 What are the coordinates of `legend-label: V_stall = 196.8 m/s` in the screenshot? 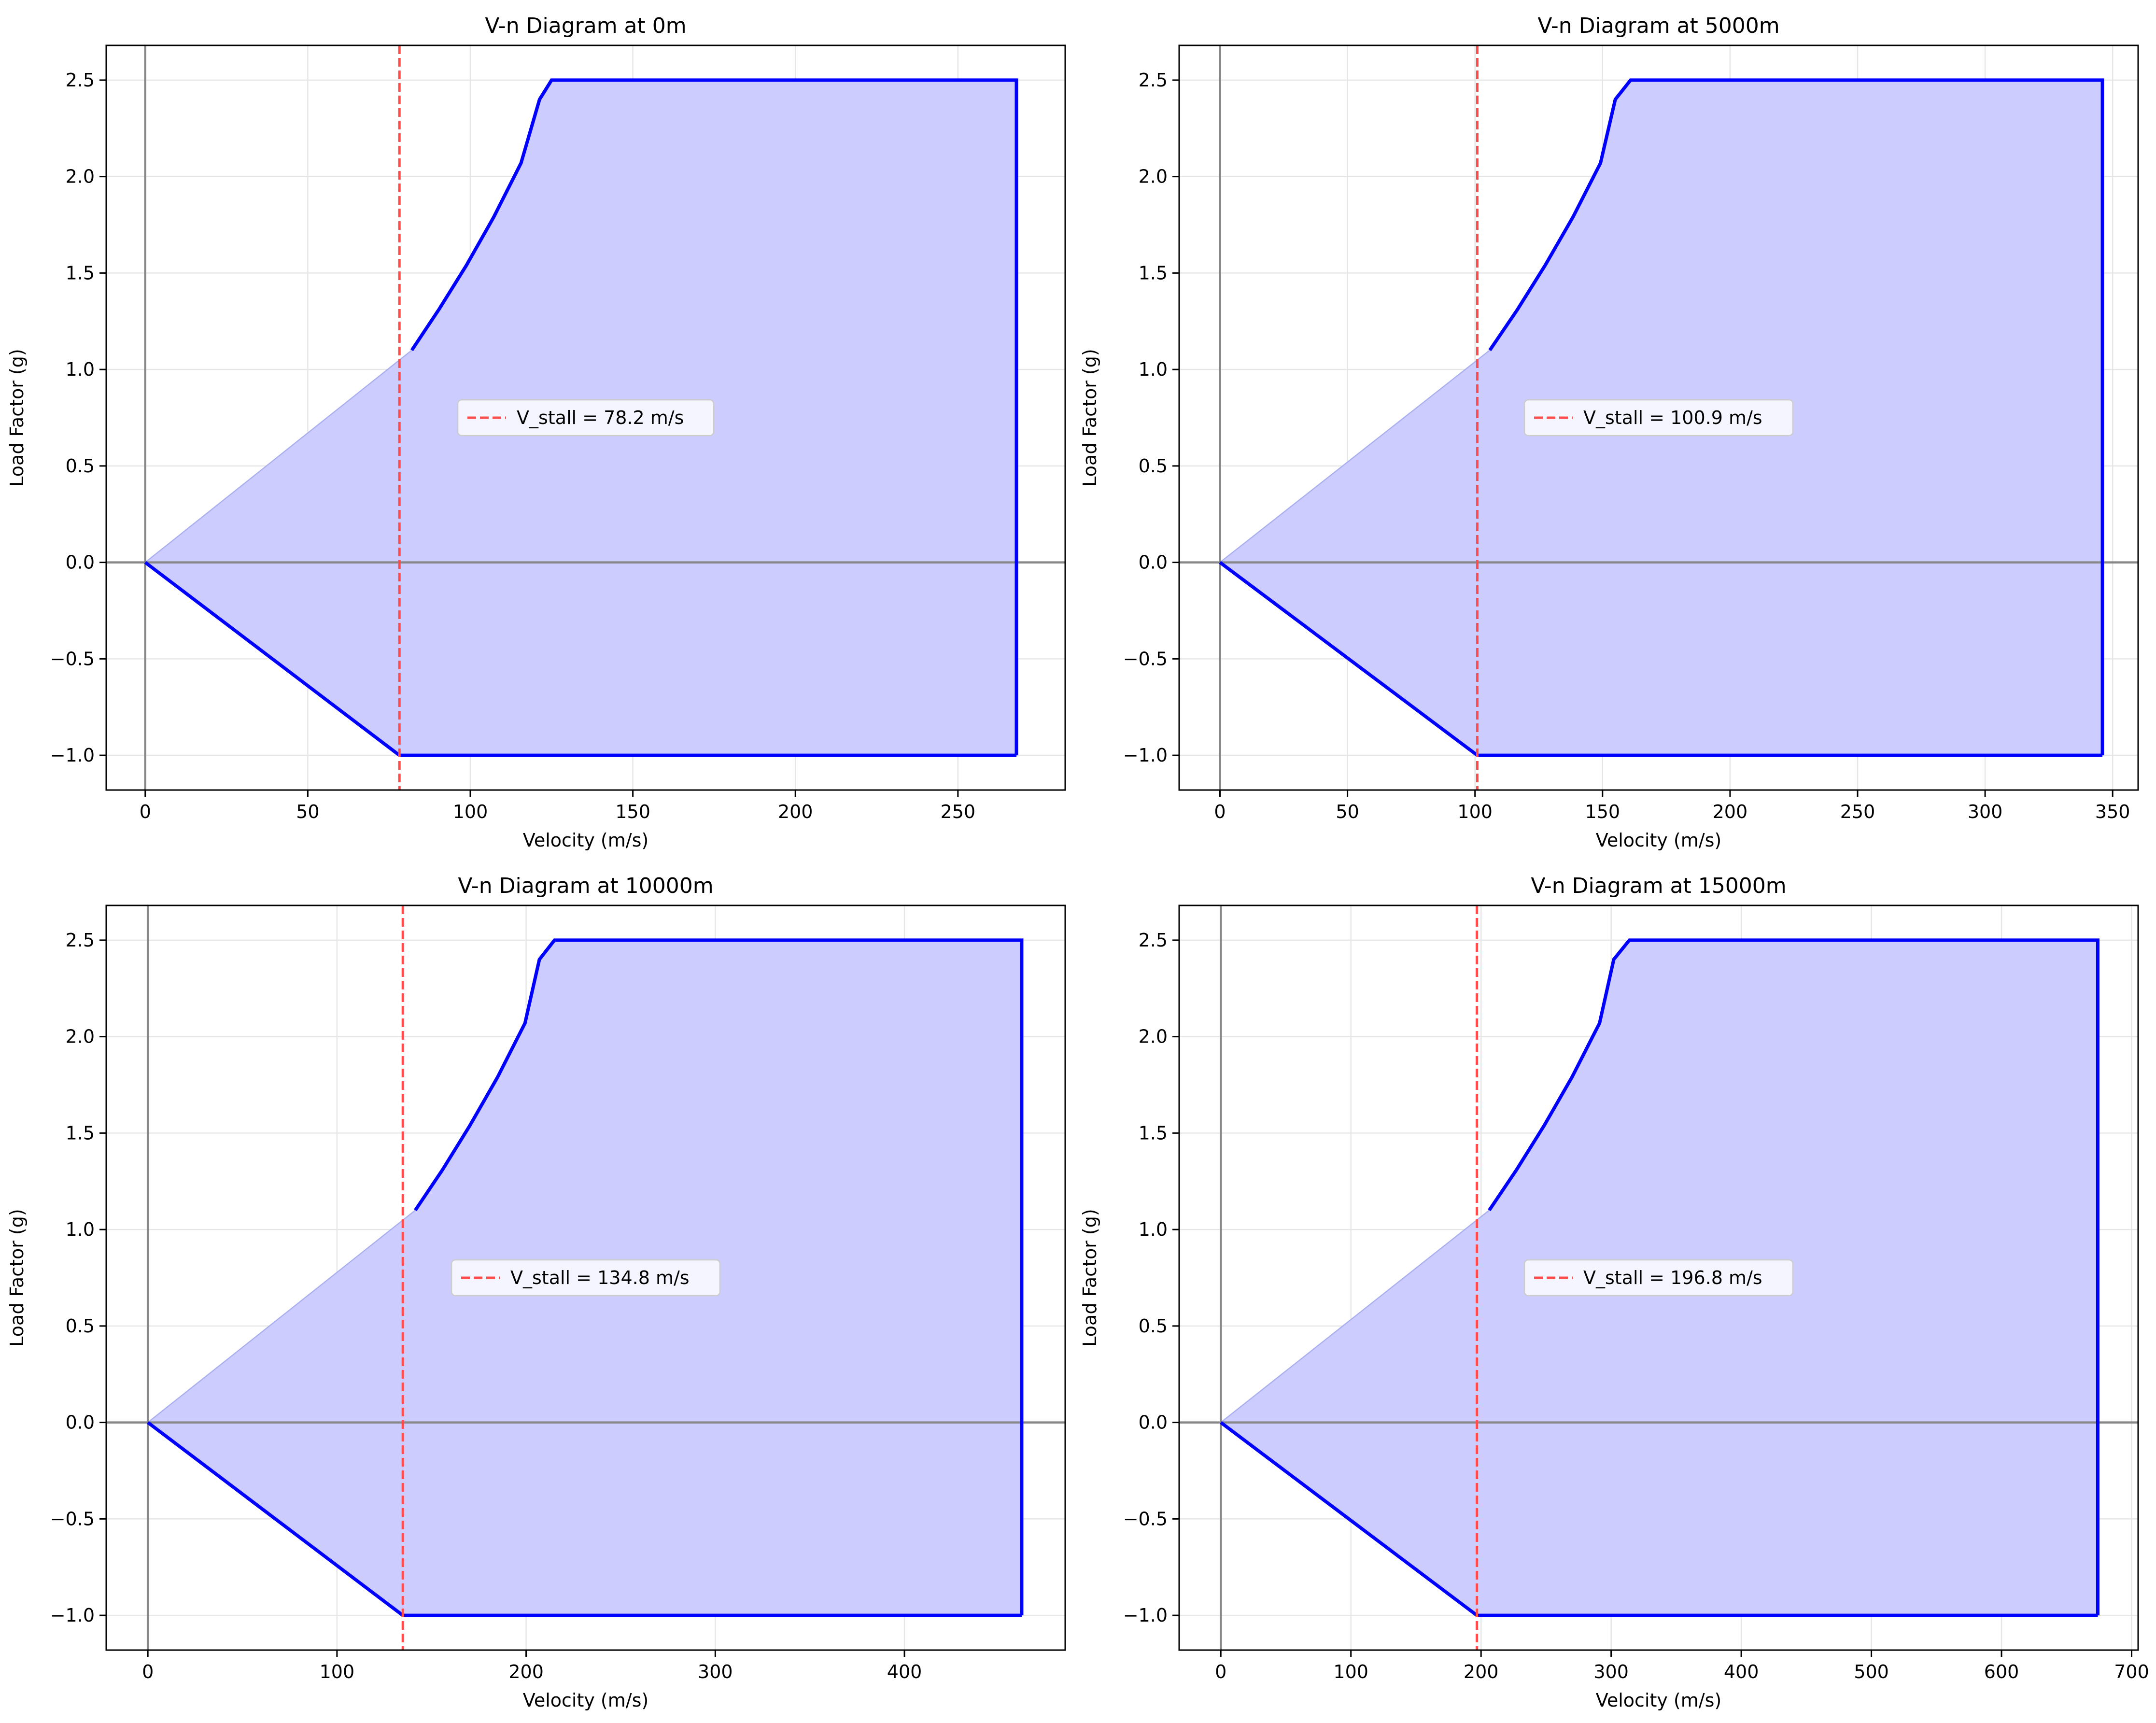 It's located at (1672, 1277).